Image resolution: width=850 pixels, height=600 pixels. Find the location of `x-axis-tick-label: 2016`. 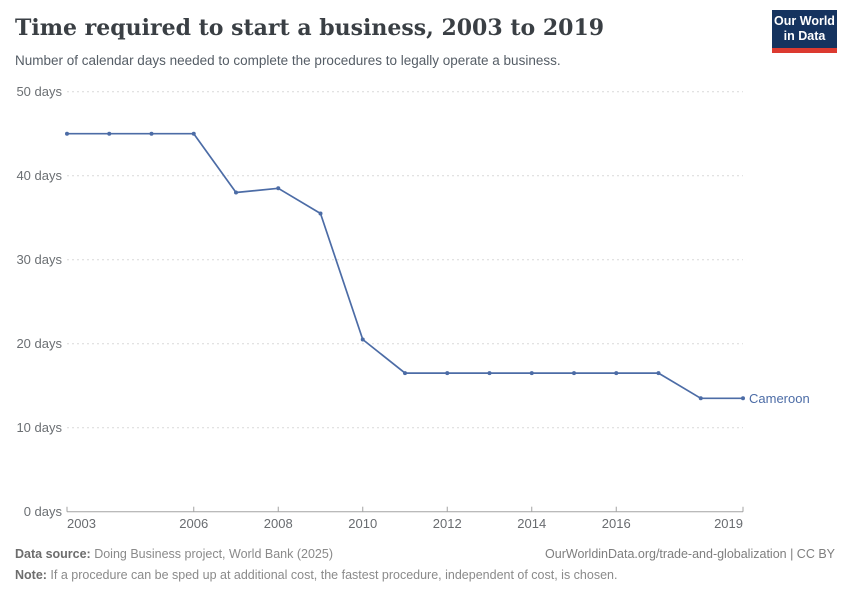

x-axis-tick-label: 2016 is located at coordinates (616, 523).